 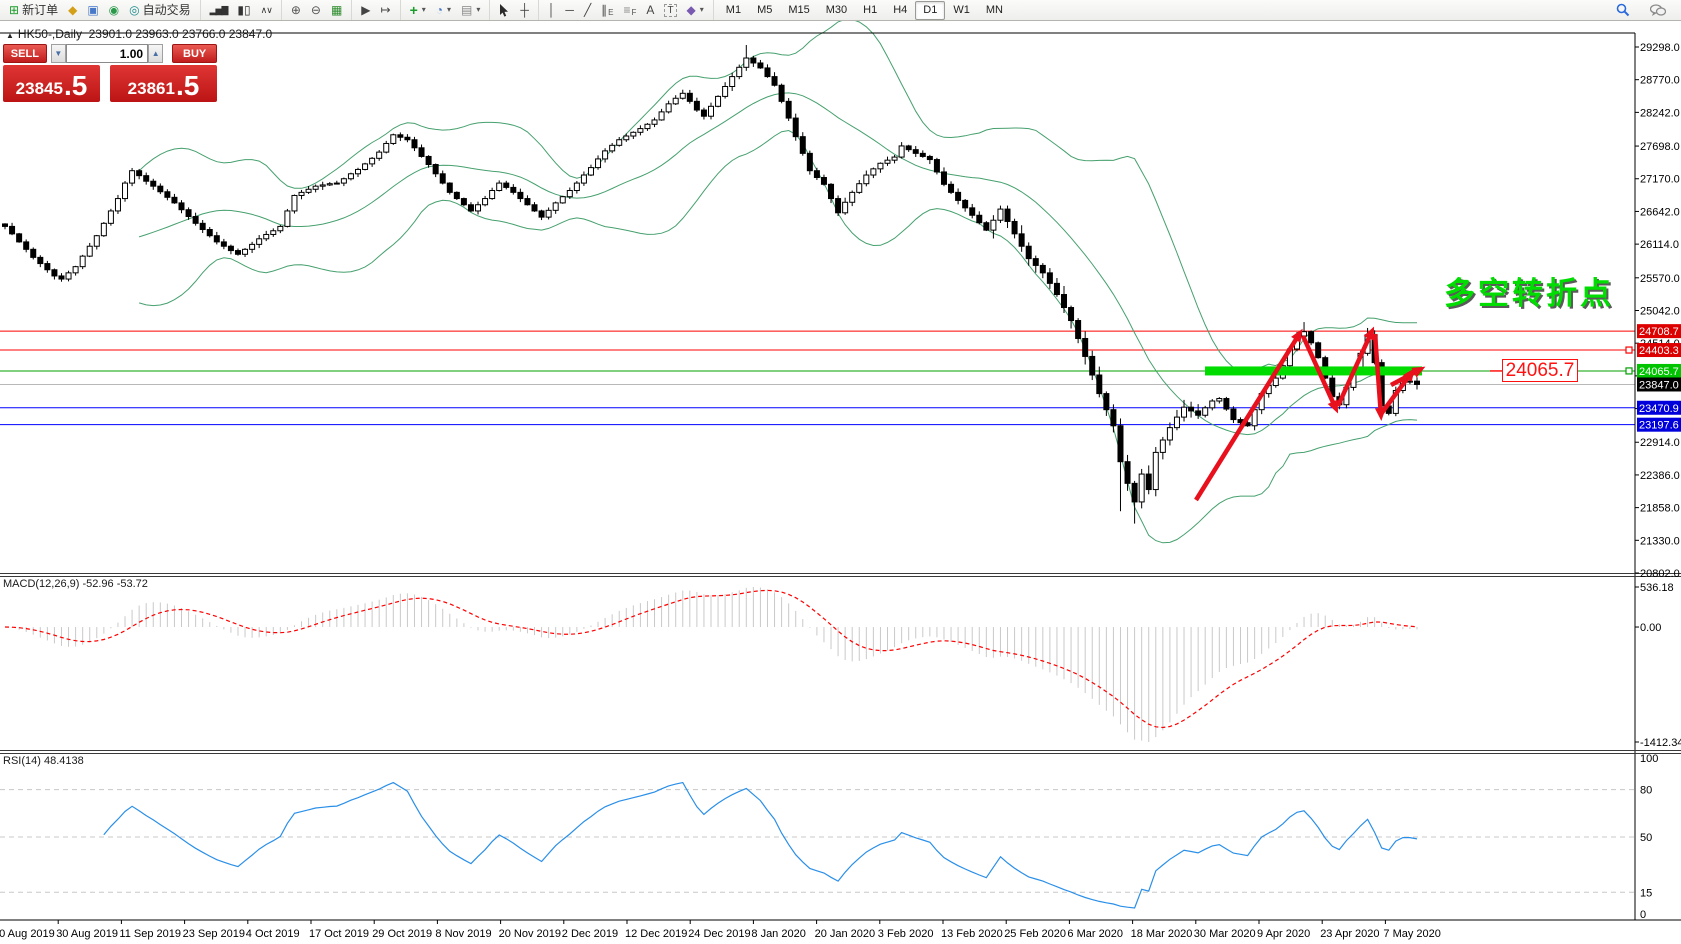 What do you see at coordinates (92, 10) in the screenshot?
I see `terminal-button: ▣` at bounding box center [92, 10].